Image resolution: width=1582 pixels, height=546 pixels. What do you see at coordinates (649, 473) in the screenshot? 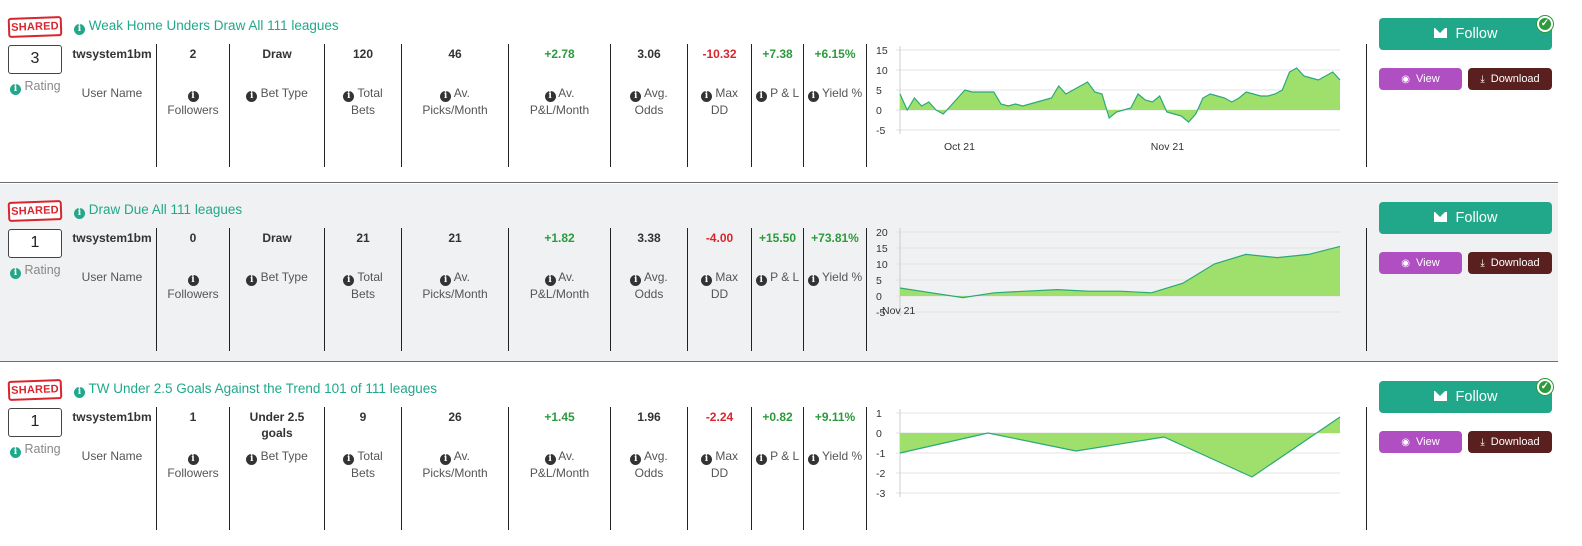
I see `avg-odds-label-l2: Odds` at bounding box center [649, 473].